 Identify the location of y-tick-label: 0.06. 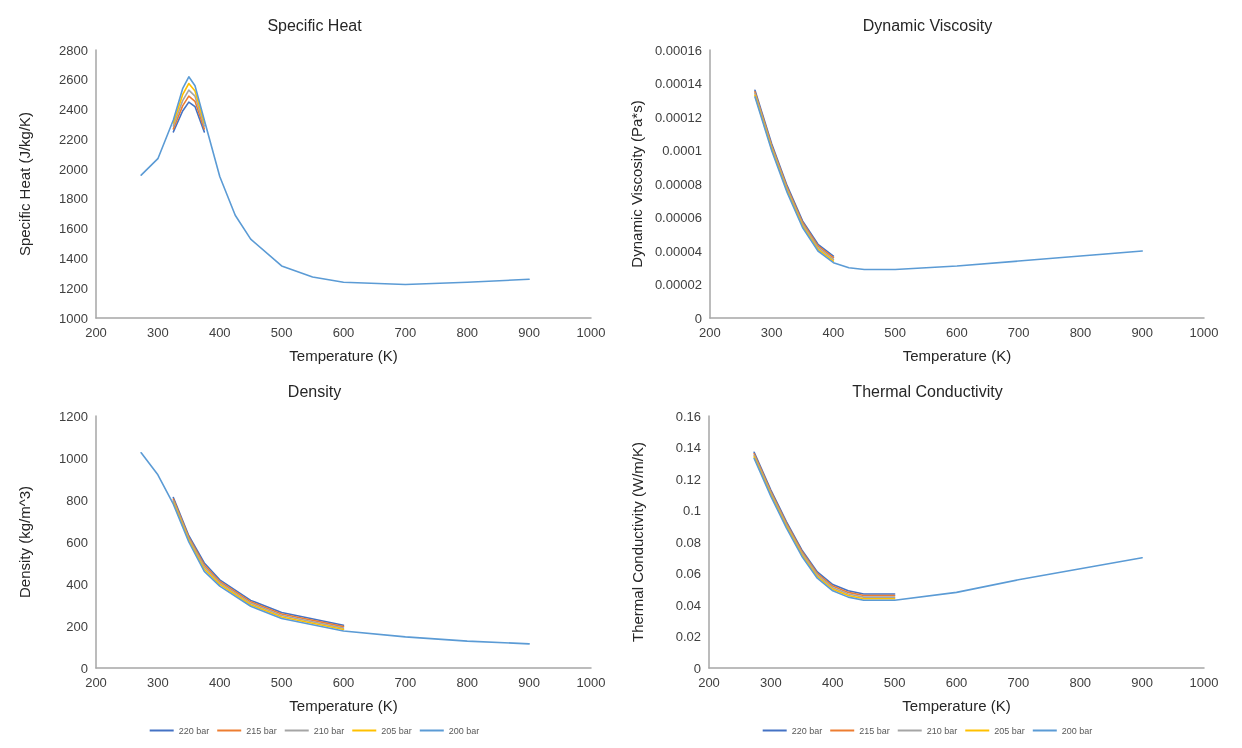
(688, 573).